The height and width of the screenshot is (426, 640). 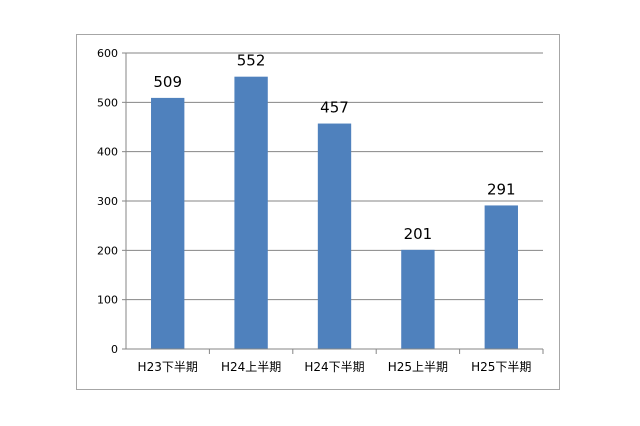 I want to click on y-tick-label: 500, so click(x=107, y=102).